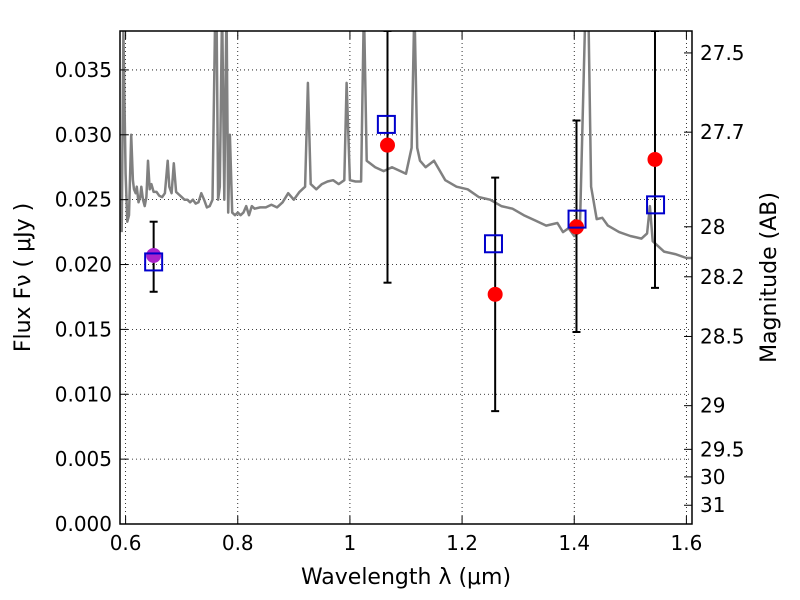  I want to click on mag-tick-label: 29, so click(712, 406).